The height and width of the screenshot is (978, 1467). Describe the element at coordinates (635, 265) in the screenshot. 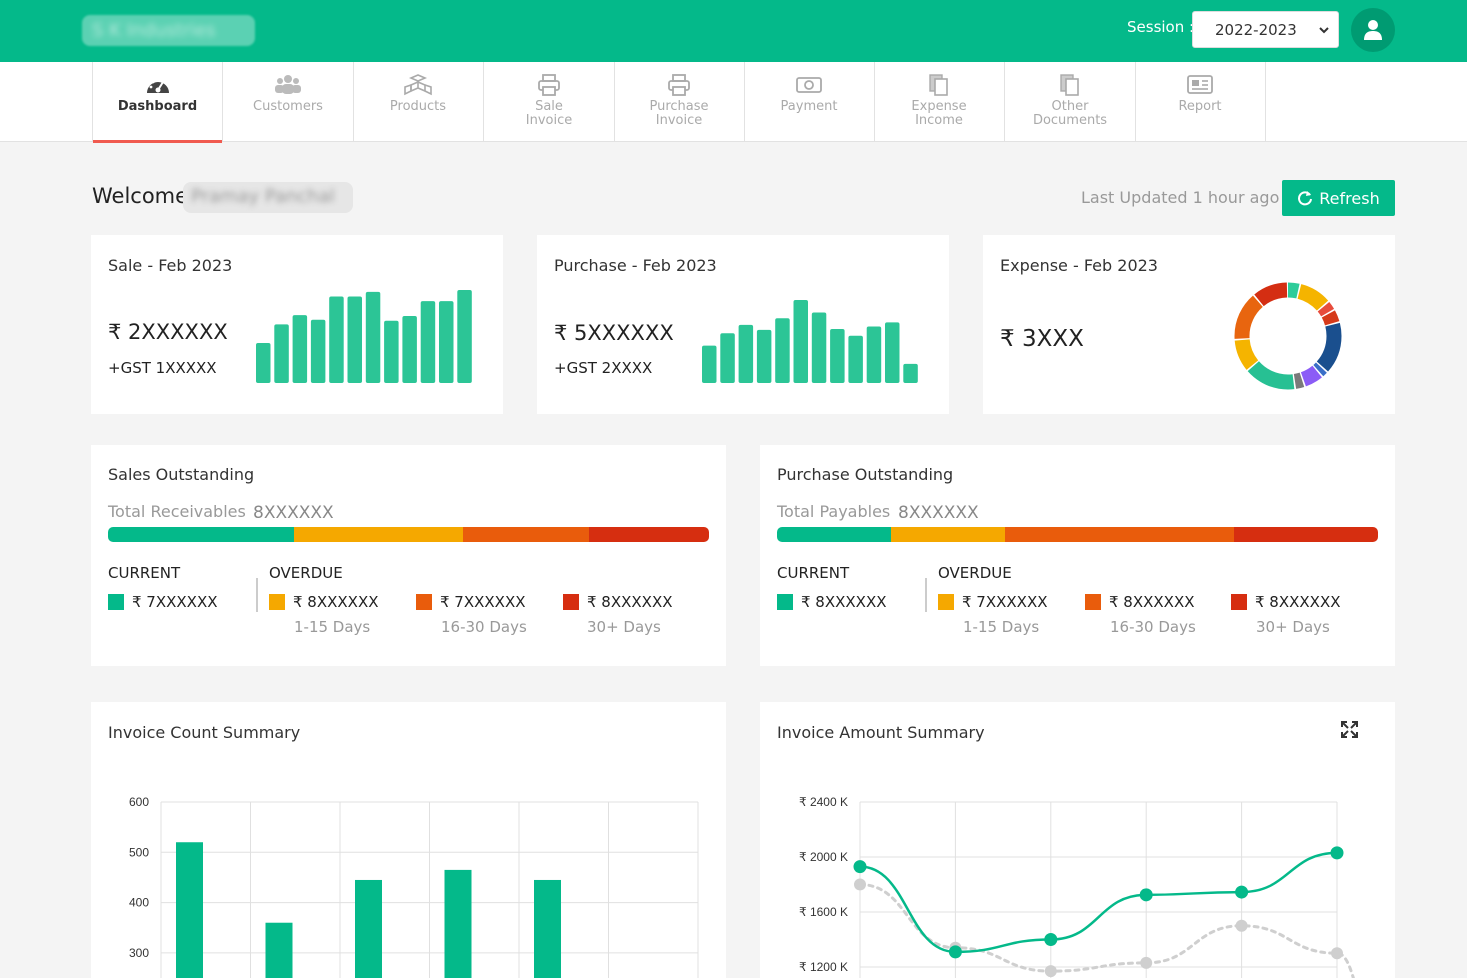

I see `card-title: Purchase - Feb 2023` at that location.